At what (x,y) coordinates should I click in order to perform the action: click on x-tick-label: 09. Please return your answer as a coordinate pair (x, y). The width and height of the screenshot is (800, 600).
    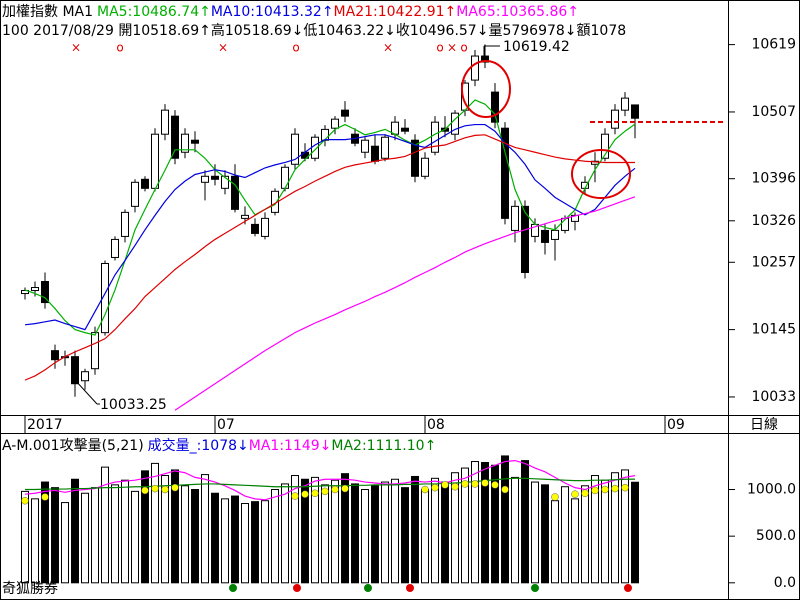
    Looking at the image, I should click on (676, 425).